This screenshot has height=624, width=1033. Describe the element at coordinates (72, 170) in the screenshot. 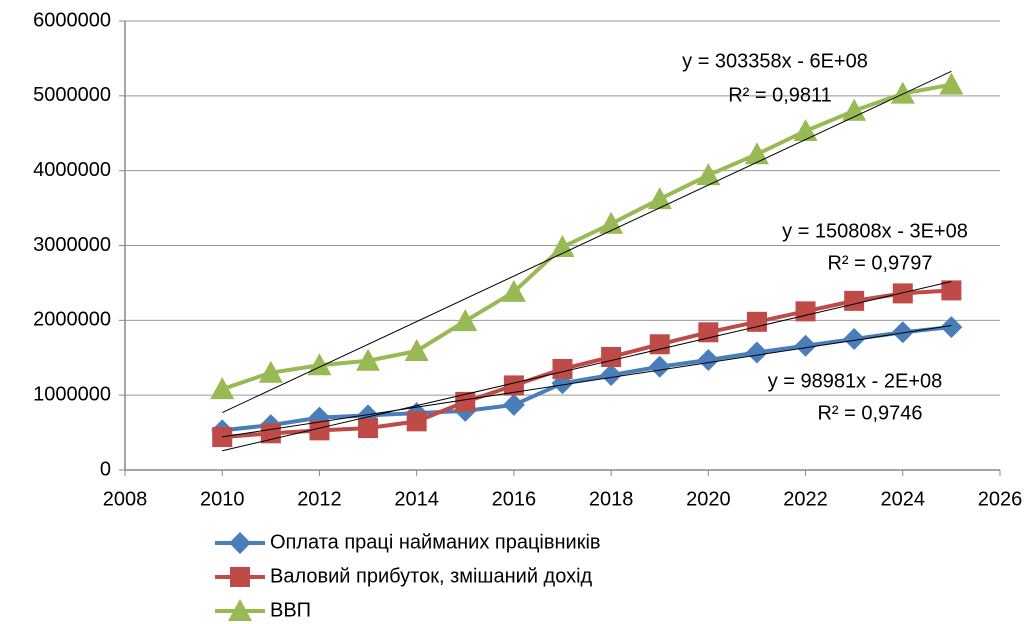

I see `y-tick-label: 4000000` at that location.